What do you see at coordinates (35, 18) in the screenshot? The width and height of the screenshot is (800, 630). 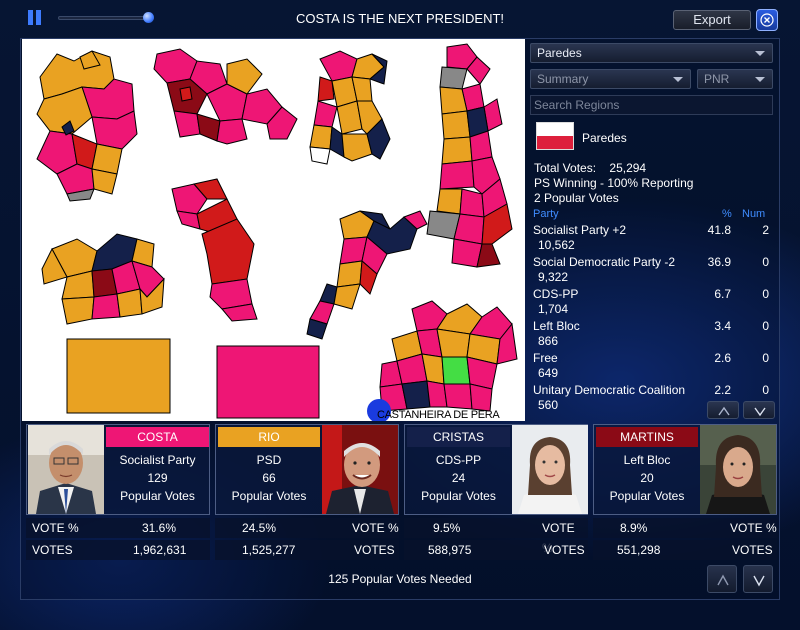 I see `pause-button` at bounding box center [35, 18].